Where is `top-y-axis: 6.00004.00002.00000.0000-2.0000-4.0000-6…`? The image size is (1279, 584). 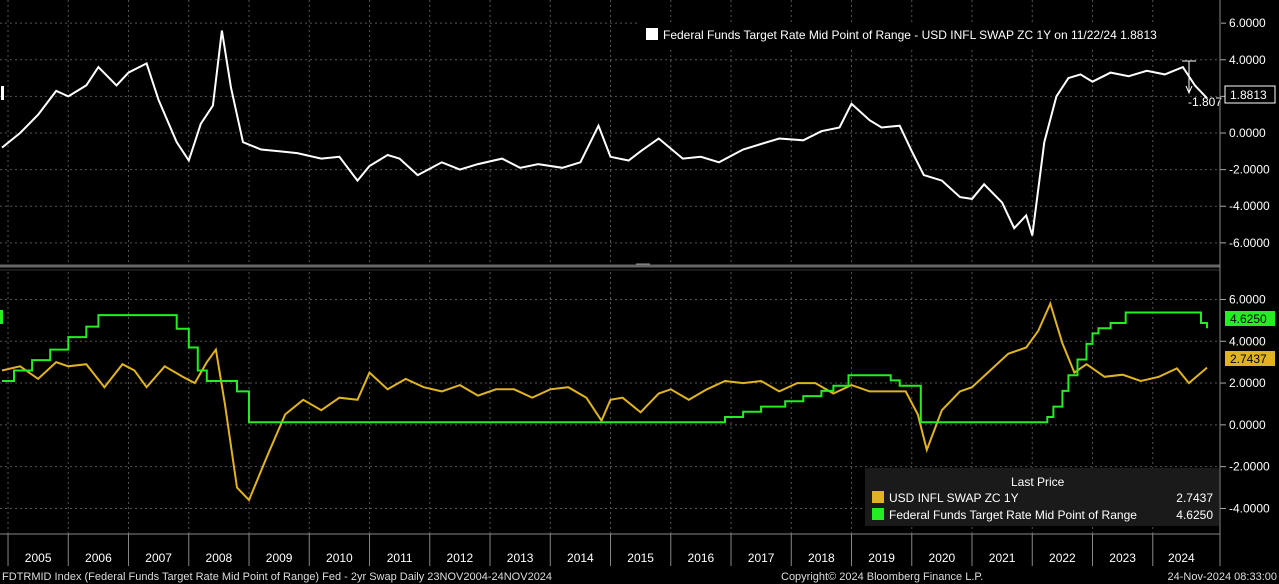
top-y-axis: 6.00004.00002.00000.0000-2.0000-4.0000-6… is located at coordinates (1245, 133).